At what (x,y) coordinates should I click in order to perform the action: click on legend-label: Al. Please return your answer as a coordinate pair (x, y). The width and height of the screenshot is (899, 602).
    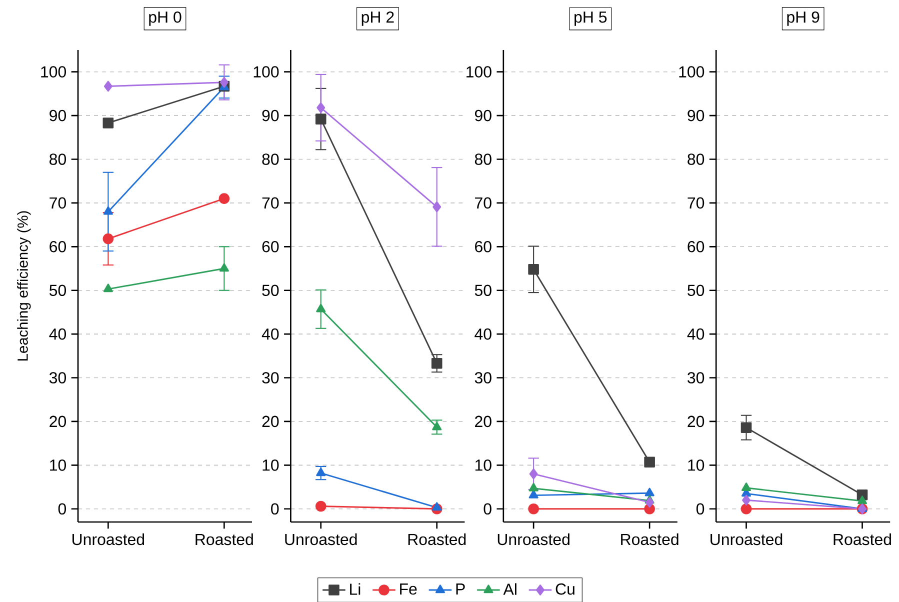
    Looking at the image, I should click on (509, 589).